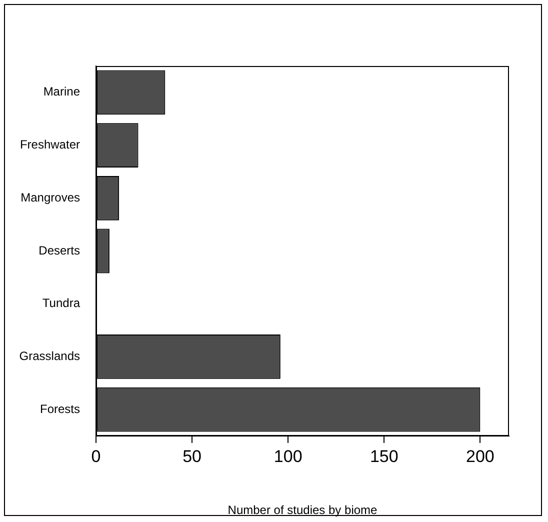  Describe the element at coordinates (60, 409) in the screenshot. I see `y-tick-label: Forests` at that location.